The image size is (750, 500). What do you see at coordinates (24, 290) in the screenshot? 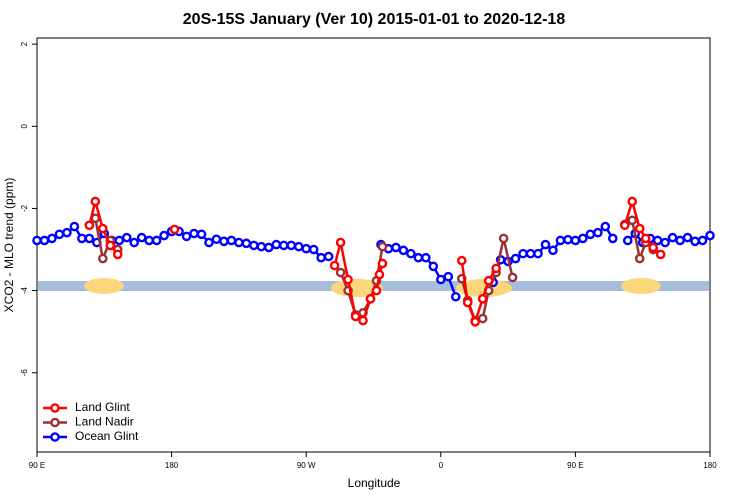
I see `y-tick-label: -4` at bounding box center [24, 290].